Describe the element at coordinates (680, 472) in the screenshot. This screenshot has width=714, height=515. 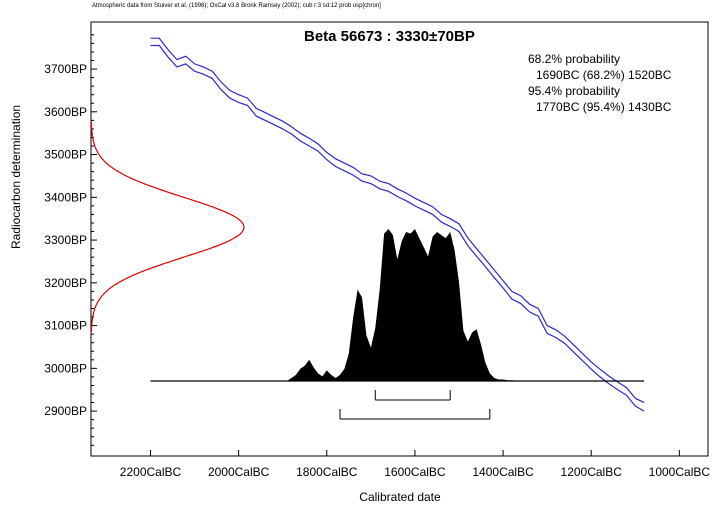
I see `x-tick-label: 1000CalBC` at that location.